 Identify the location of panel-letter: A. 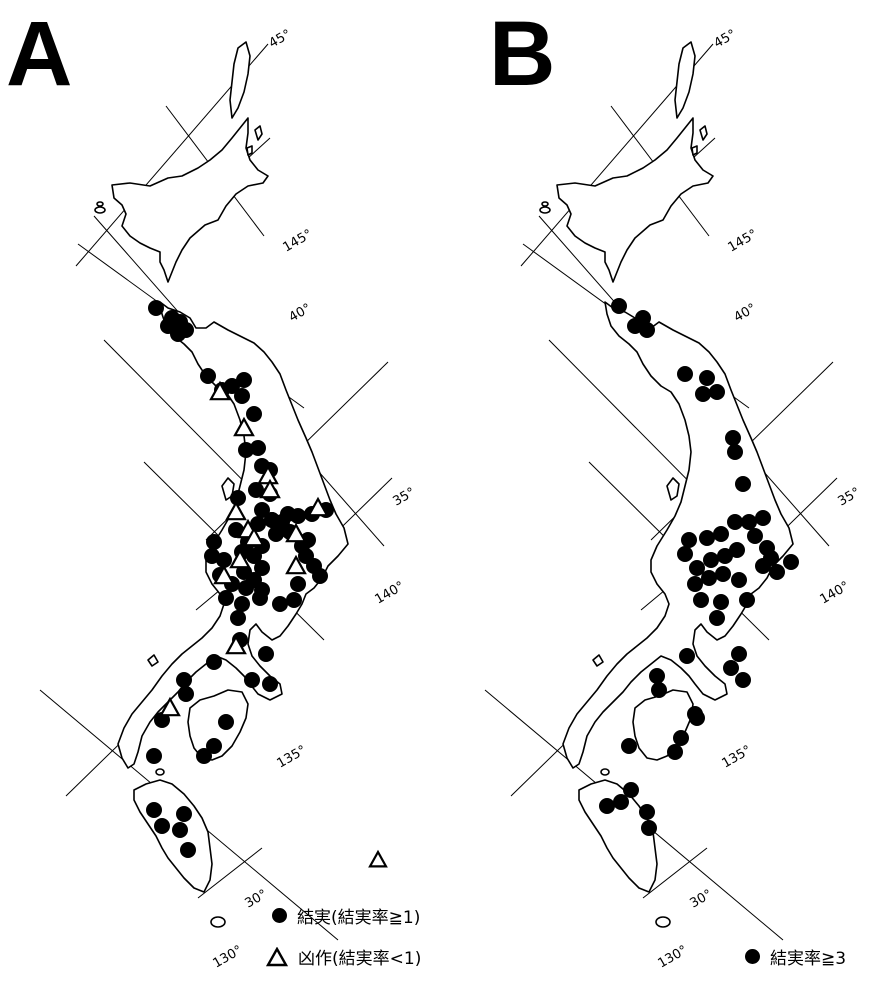
(39, 54).